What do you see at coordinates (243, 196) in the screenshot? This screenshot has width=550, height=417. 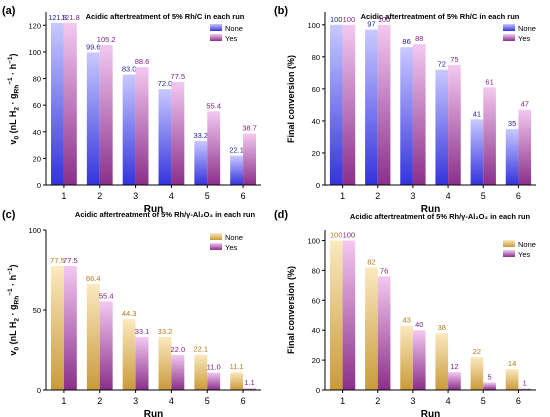 I see `x-tick-label-run-6: 6` at bounding box center [243, 196].